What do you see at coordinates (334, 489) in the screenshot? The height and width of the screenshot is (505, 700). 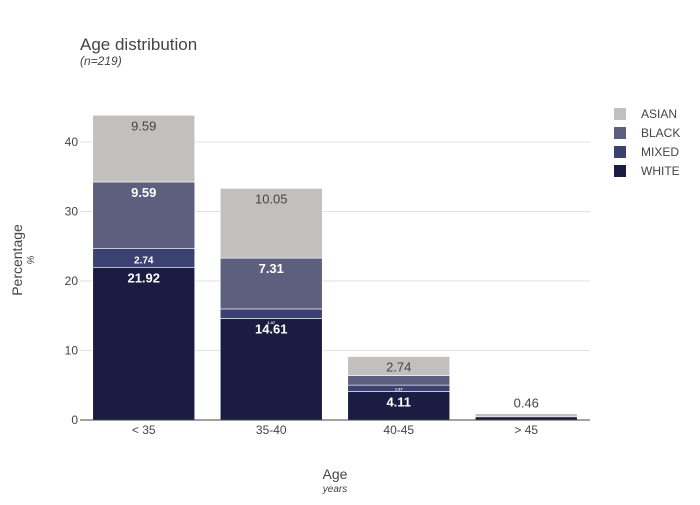 I see `x-axis-unit: years` at bounding box center [334, 489].